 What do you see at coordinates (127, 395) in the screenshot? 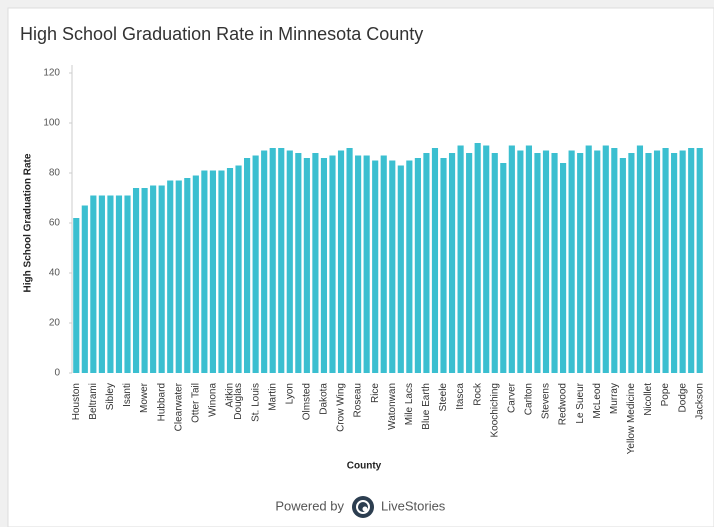
I see `x-tick-label: Isanti` at bounding box center [127, 395].